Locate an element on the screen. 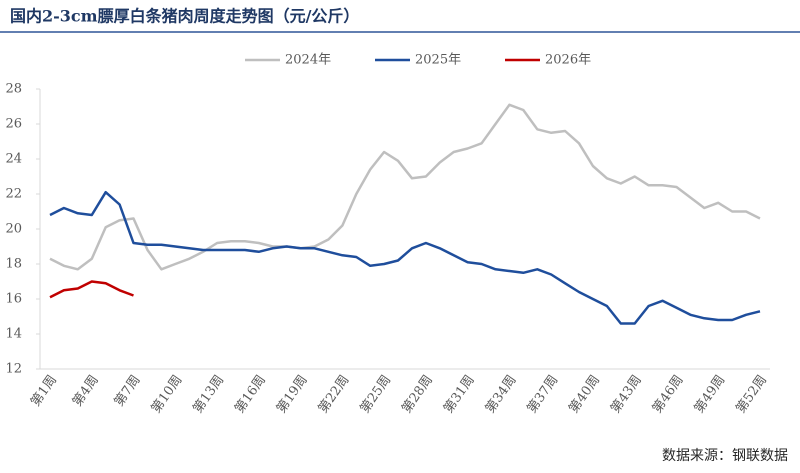  y-tick-label: 22 is located at coordinates (13, 194).